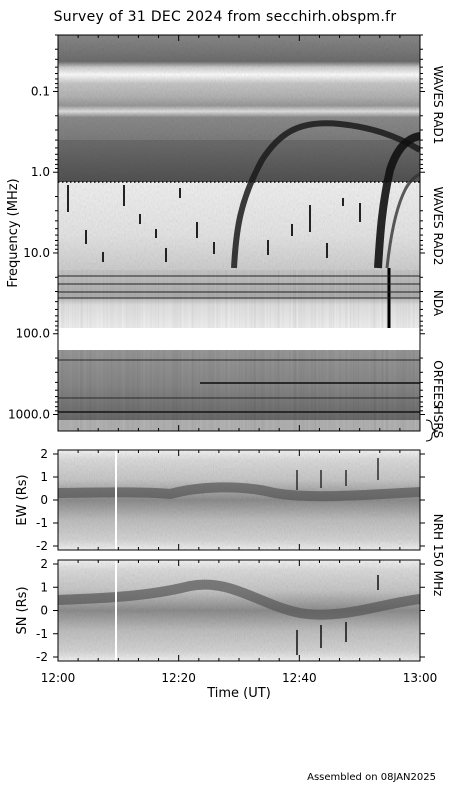  Describe the element at coordinates (58, 678) in the screenshot. I see `xtick-label: 12:00` at that location.